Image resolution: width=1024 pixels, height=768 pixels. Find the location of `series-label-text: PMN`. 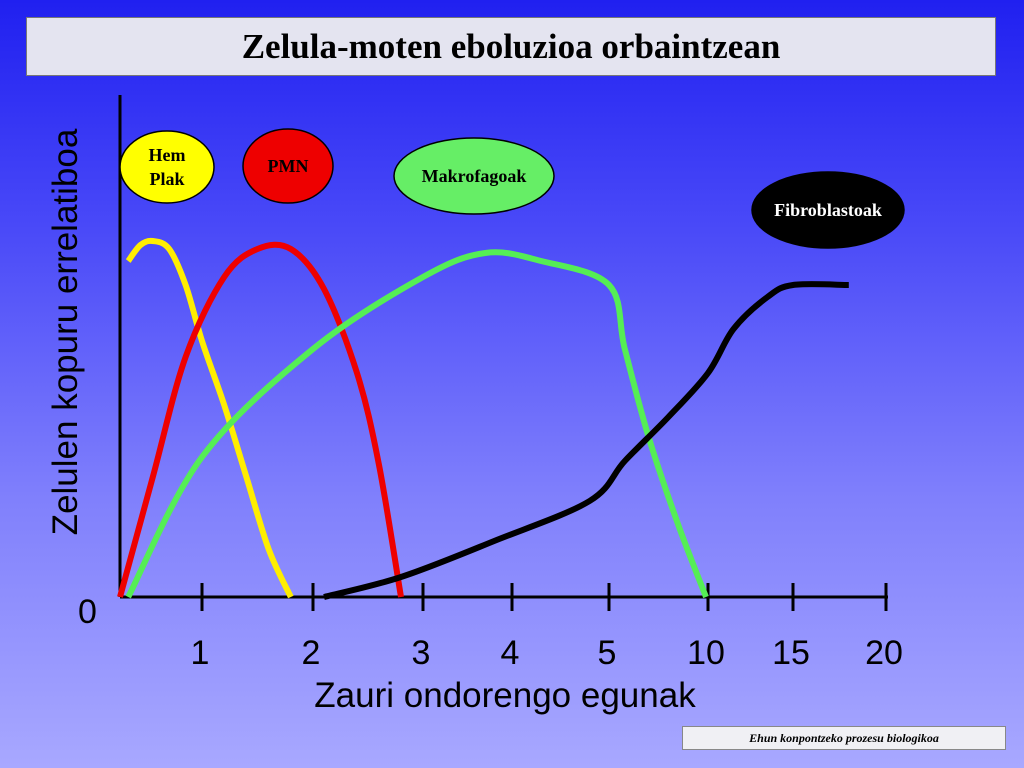

series-label-text: PMN is located at coordinates (288, 166).